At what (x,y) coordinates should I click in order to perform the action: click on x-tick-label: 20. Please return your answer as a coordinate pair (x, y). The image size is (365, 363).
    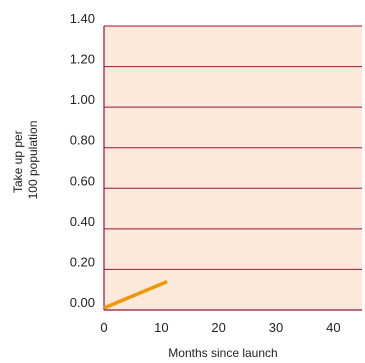
    Looking at the image, I should click on (218, 327).